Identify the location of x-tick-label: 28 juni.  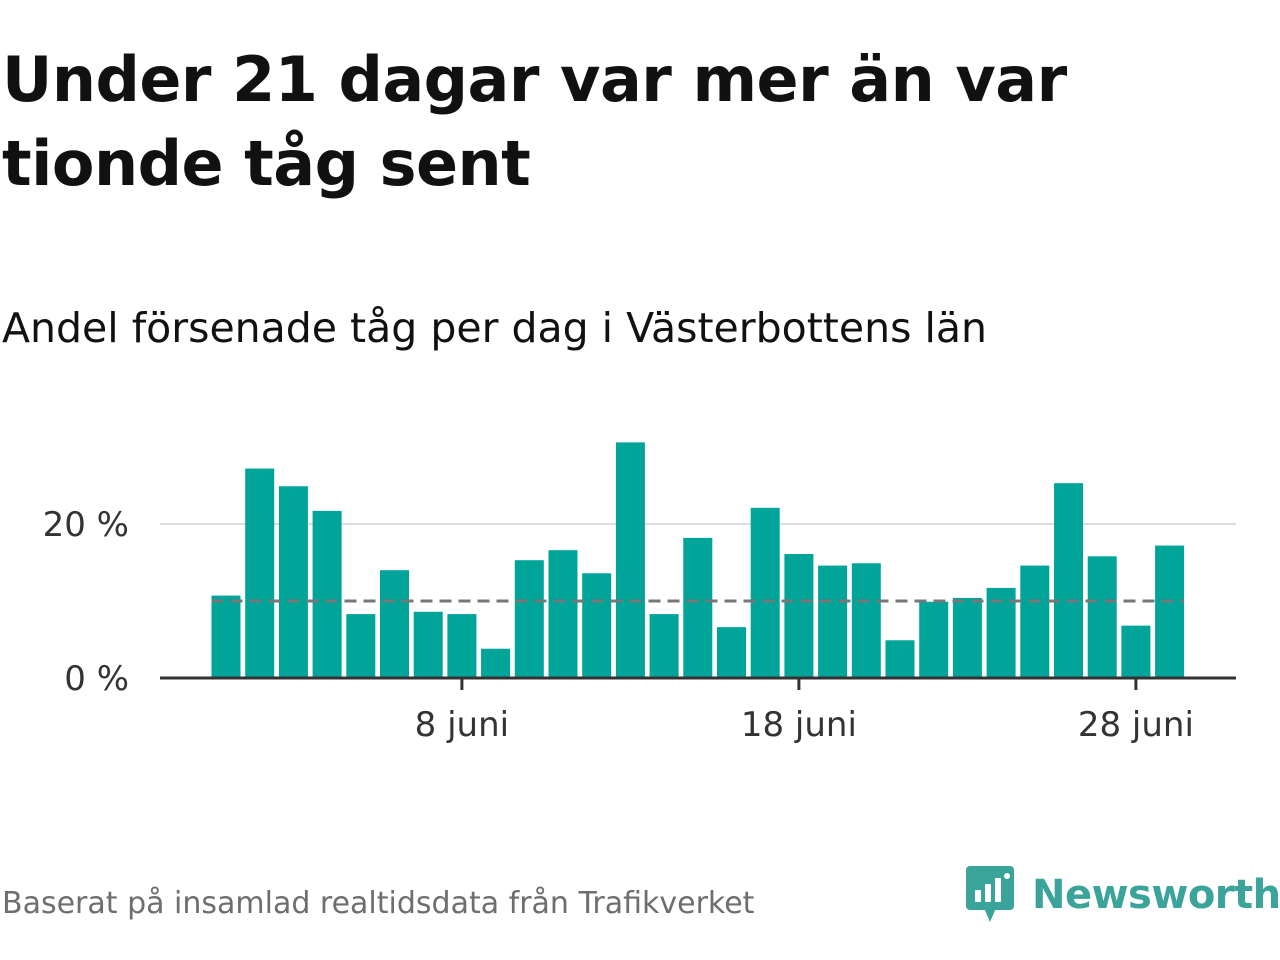
(1136, 725).